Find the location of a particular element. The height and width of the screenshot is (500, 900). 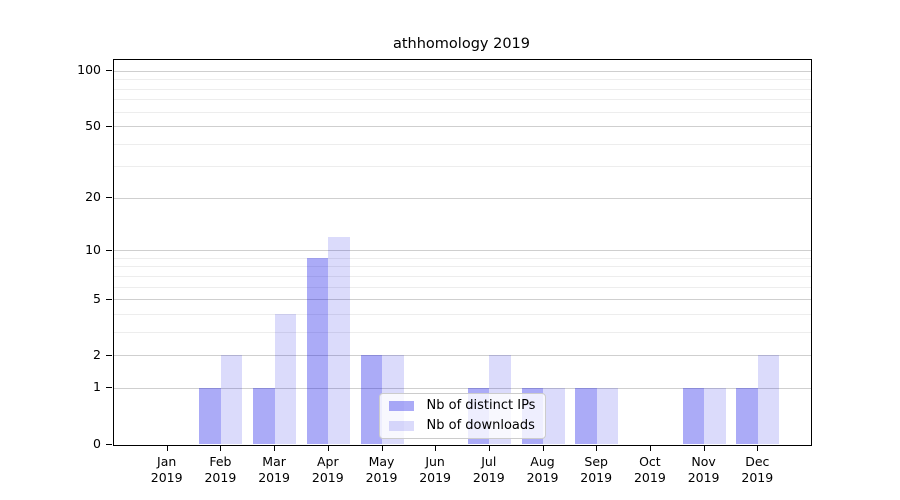

xtick-label-mar-2019: Mar 2019 is located at coordinates (274, 469).